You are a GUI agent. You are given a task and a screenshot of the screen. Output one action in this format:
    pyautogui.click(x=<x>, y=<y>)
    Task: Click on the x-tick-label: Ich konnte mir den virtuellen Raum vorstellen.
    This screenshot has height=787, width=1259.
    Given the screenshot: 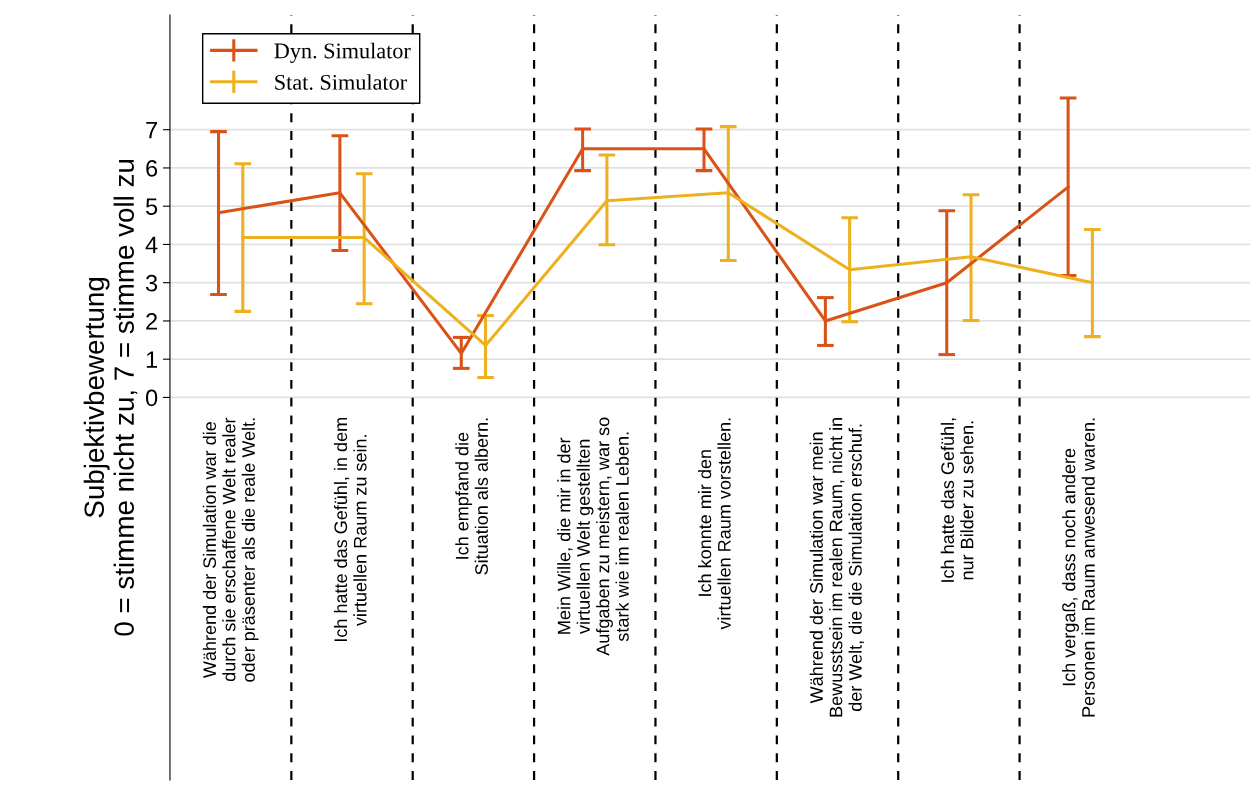 What is the action you would take?
    pyautogui.click(x=714, y=524)
    